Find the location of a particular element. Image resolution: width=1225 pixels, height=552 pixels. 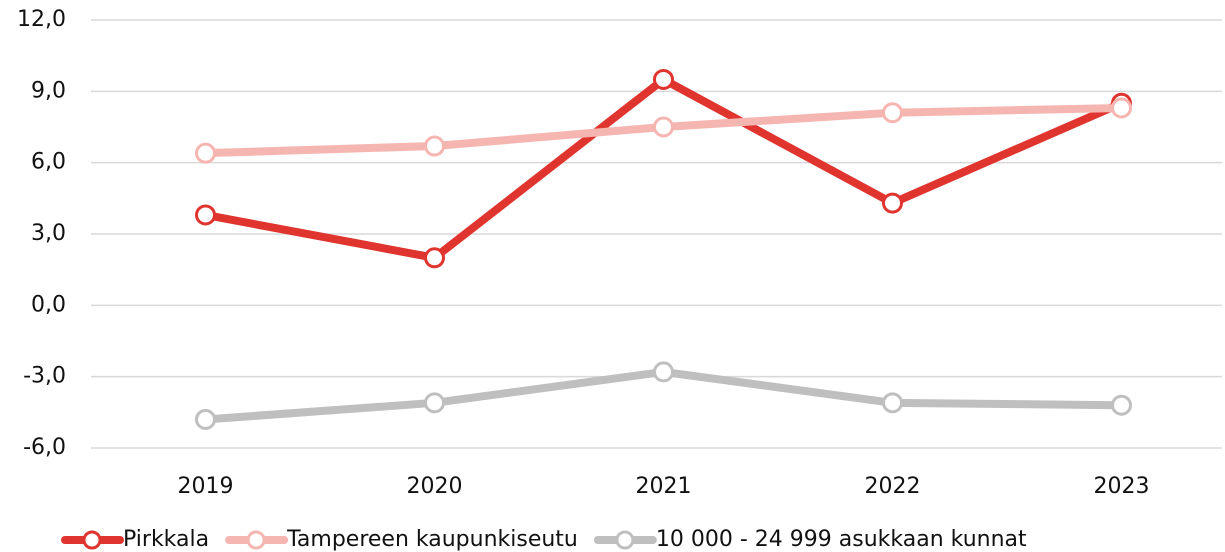

x-tick-label: 2023 is located at coordinates (1122, 486).